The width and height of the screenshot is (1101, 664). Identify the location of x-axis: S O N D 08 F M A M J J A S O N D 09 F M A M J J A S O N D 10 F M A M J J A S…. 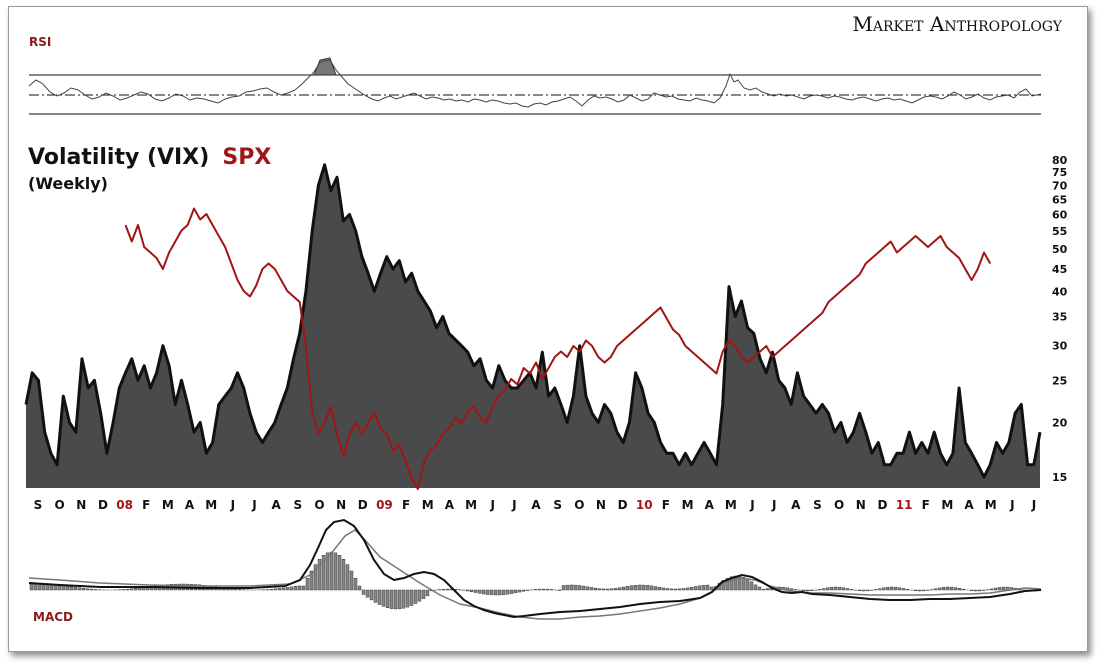
(535, 505).